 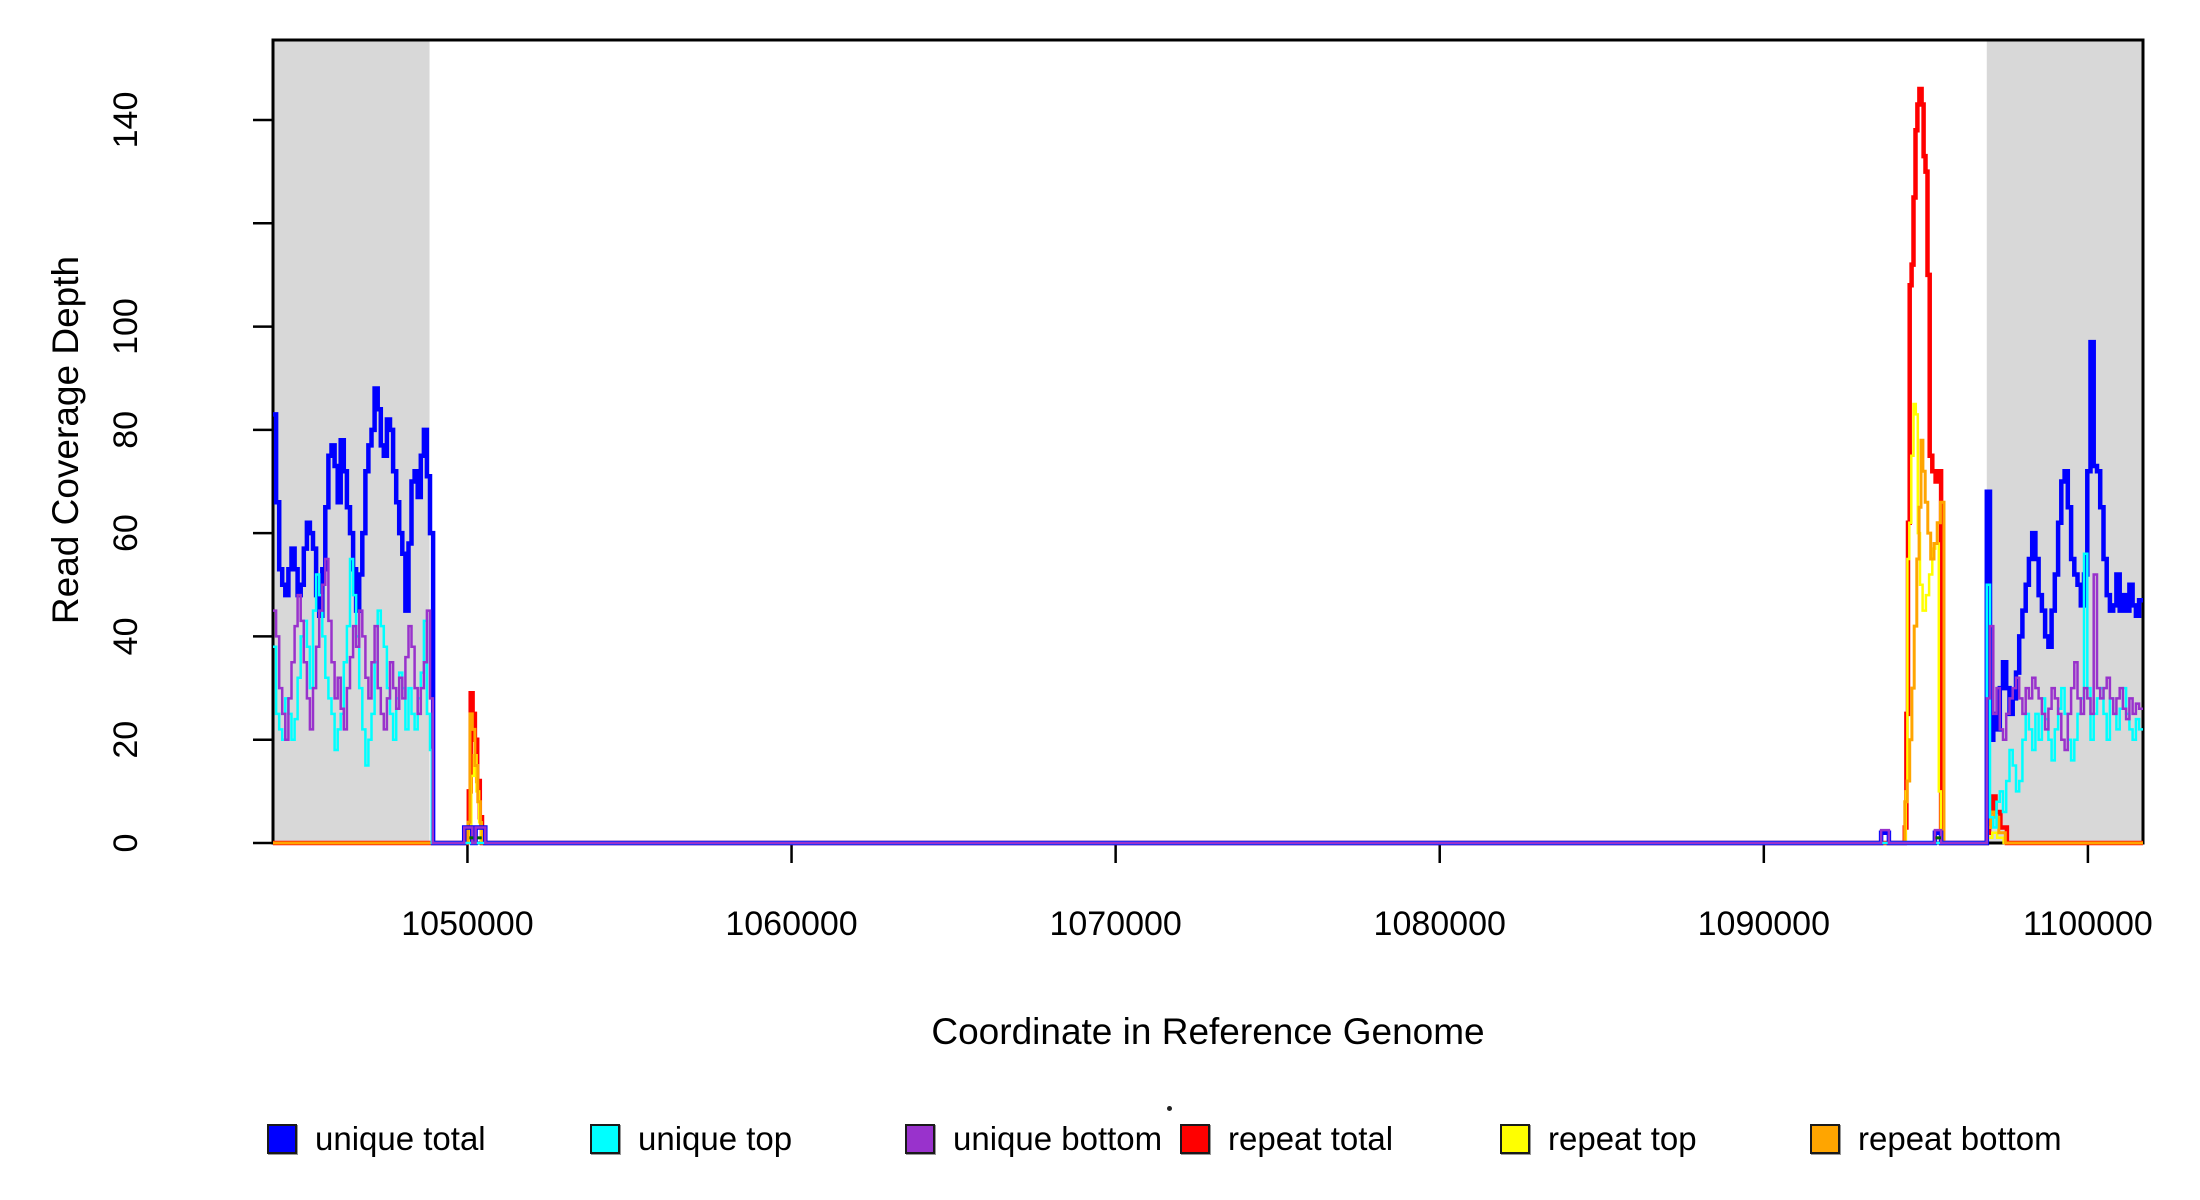 What do you see at coordinates (1764, 924) in the screenshot?
I see `x-tick-label: 1090000` at bounding box center [1764, 924].